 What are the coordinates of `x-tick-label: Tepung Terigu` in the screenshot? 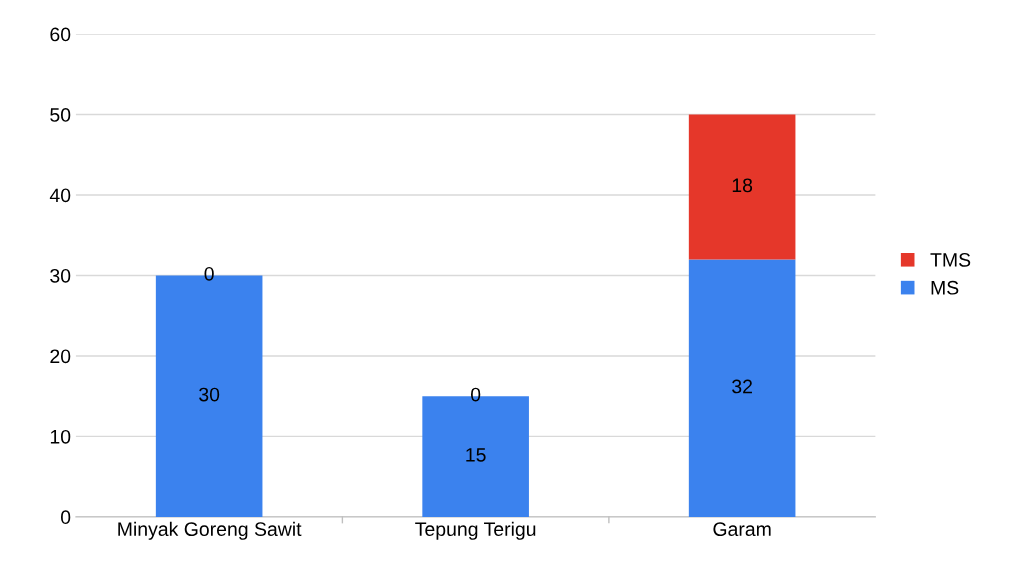 It's located at (475, 530).